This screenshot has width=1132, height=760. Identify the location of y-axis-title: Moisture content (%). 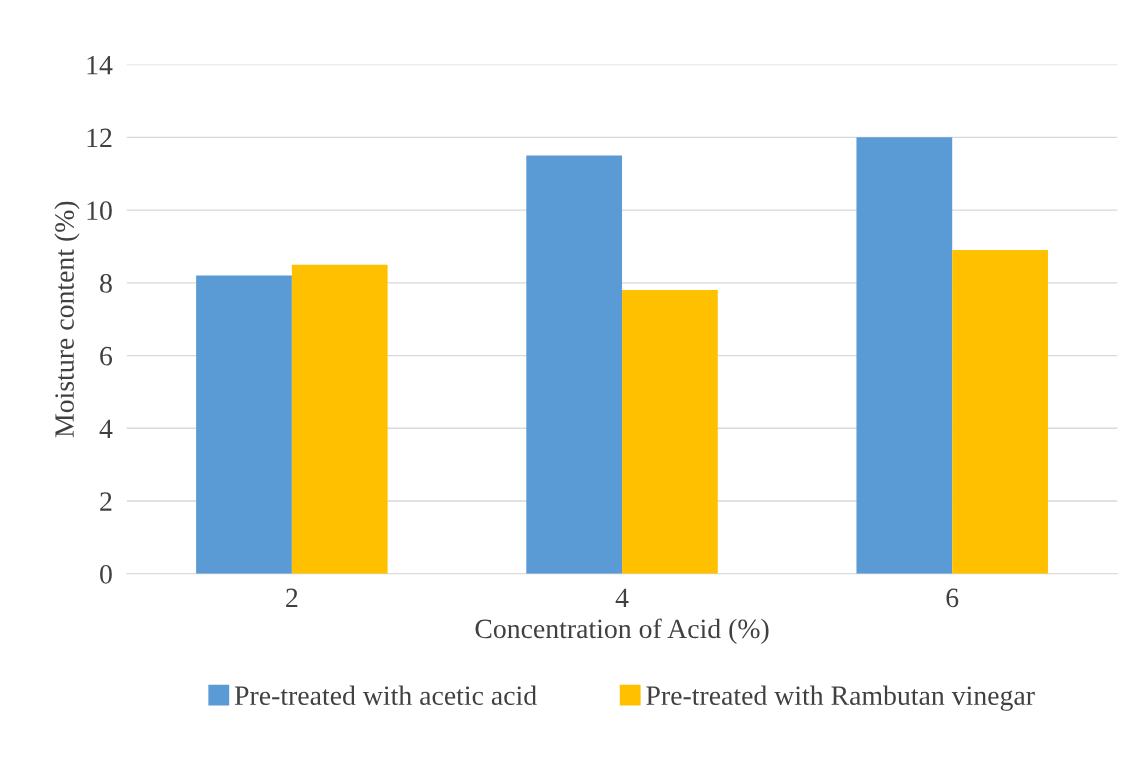
(67, 319).